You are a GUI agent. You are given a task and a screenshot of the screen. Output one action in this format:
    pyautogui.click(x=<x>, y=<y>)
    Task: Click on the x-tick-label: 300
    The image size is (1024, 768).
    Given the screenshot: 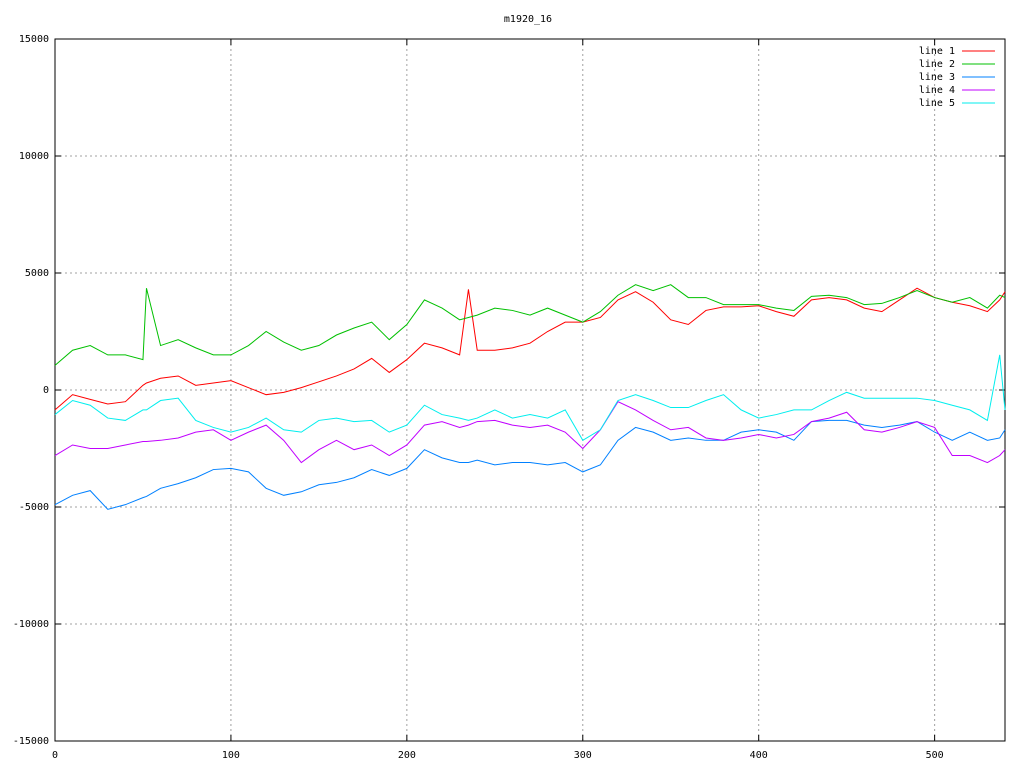 What is the action you would take?
    pyautogui.click(x=583, y=755)
    